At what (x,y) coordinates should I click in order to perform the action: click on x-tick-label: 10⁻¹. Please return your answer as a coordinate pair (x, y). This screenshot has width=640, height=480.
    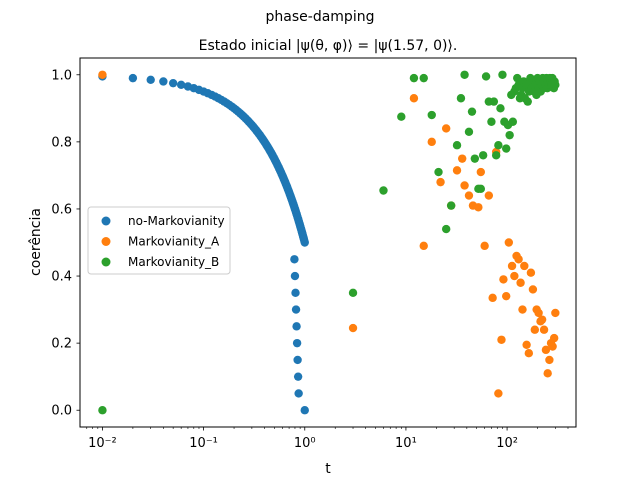
    Looking at the image, I should click on (203, 443).